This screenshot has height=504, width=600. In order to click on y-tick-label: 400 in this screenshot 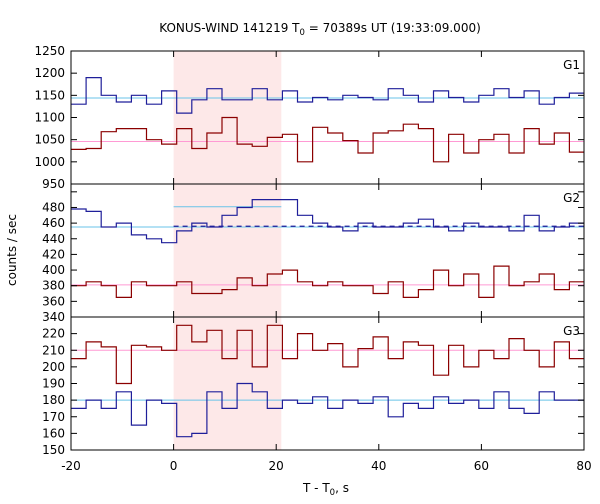, I will do `click(53, 270)`.